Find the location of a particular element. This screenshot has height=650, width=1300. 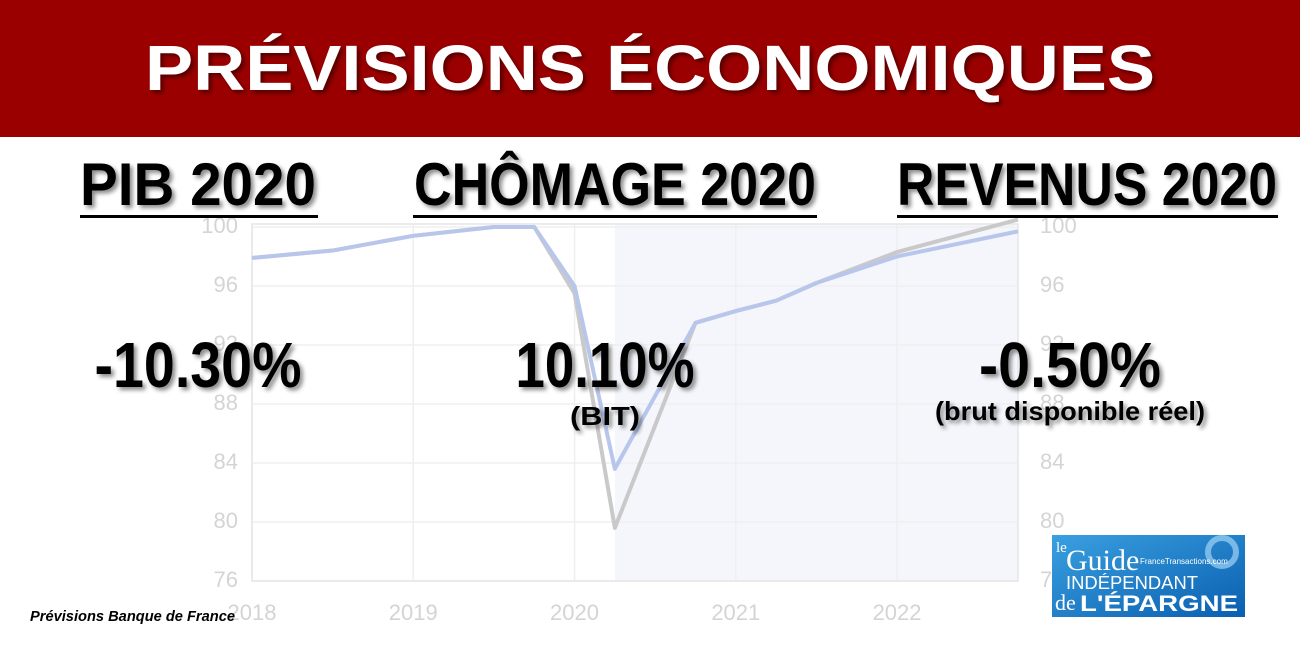

header-title: PRÉVISIONS ÉCONOMIQUES is located at coordinates (650, 68).